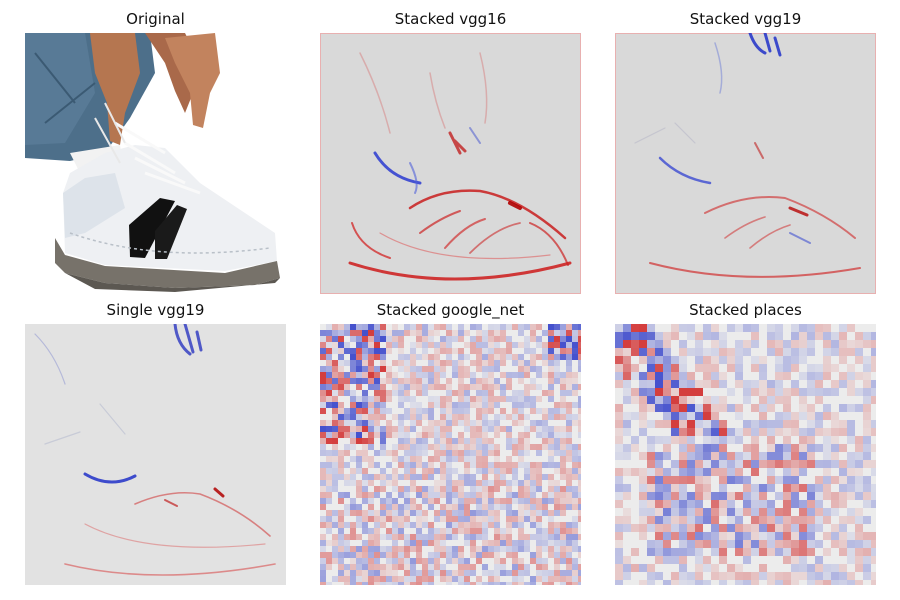 The height and width of the screenshot is (600, 900). What do you see at coordinates (155, 310) in the screenshot?
I see `panel-title: Single vgg19` at bounding box center [155, 310].